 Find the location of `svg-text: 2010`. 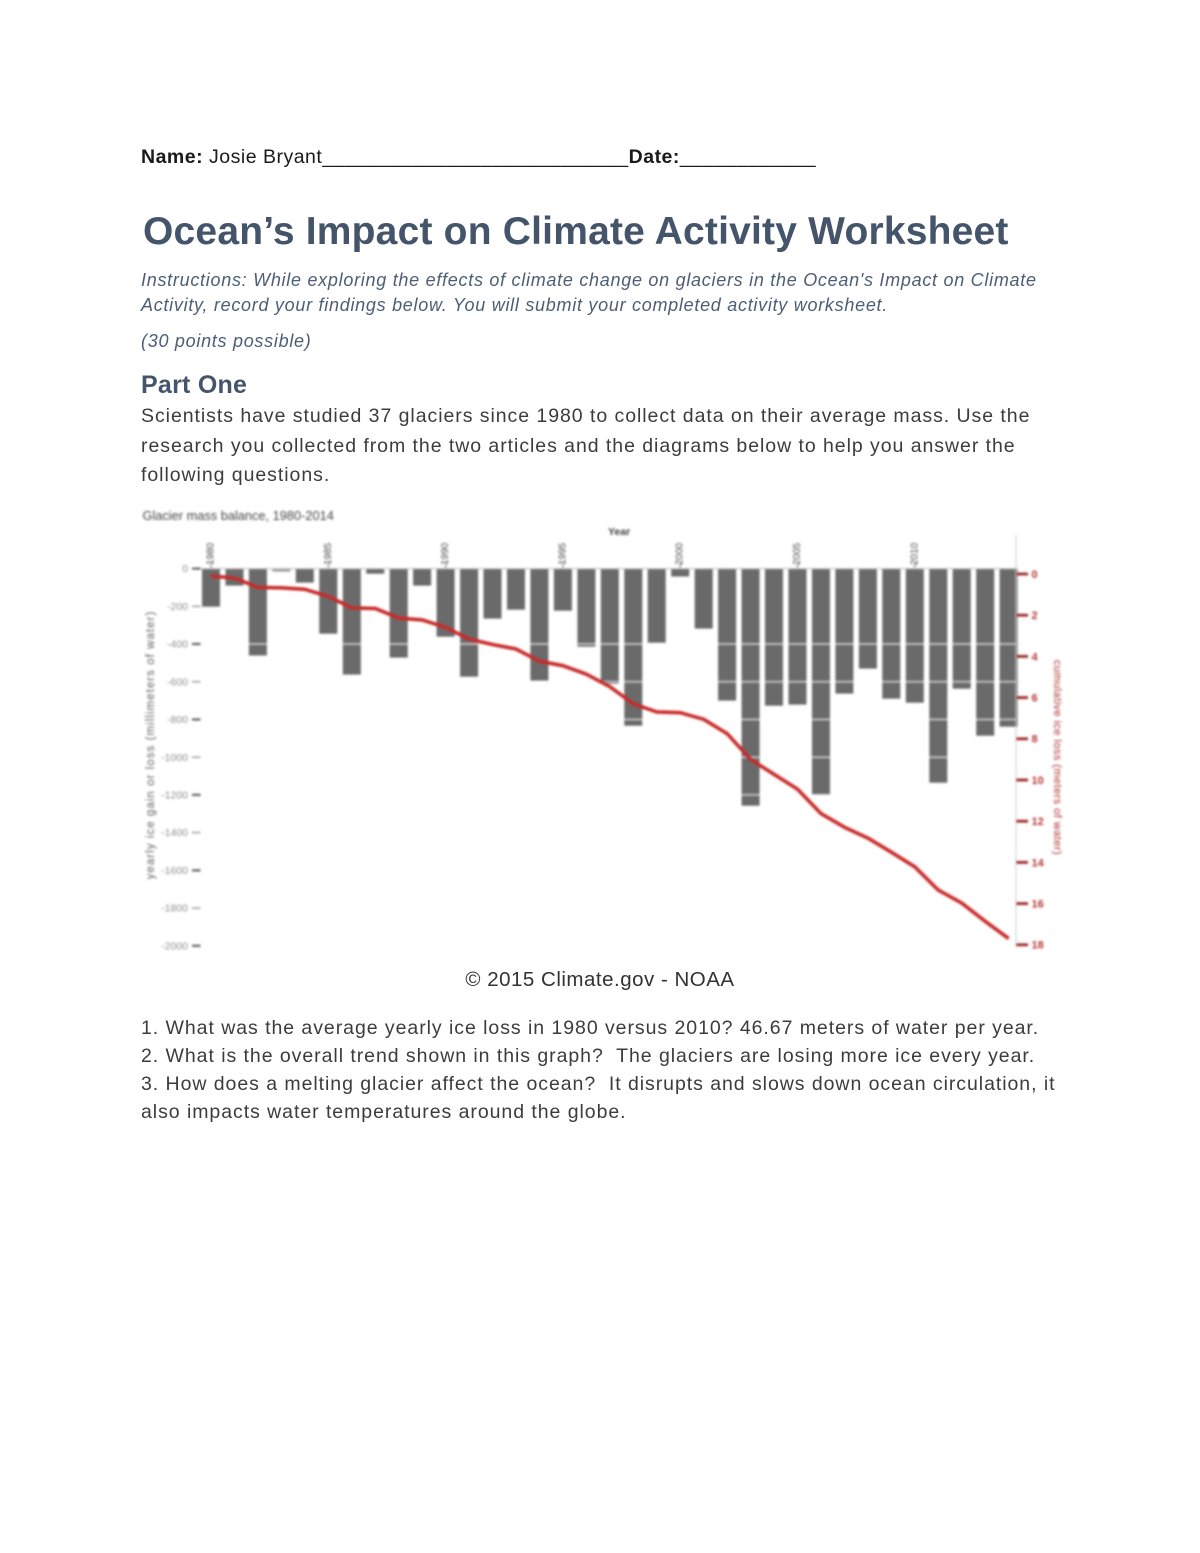

svg-text: 2010 is located at coordinates (914, 553).